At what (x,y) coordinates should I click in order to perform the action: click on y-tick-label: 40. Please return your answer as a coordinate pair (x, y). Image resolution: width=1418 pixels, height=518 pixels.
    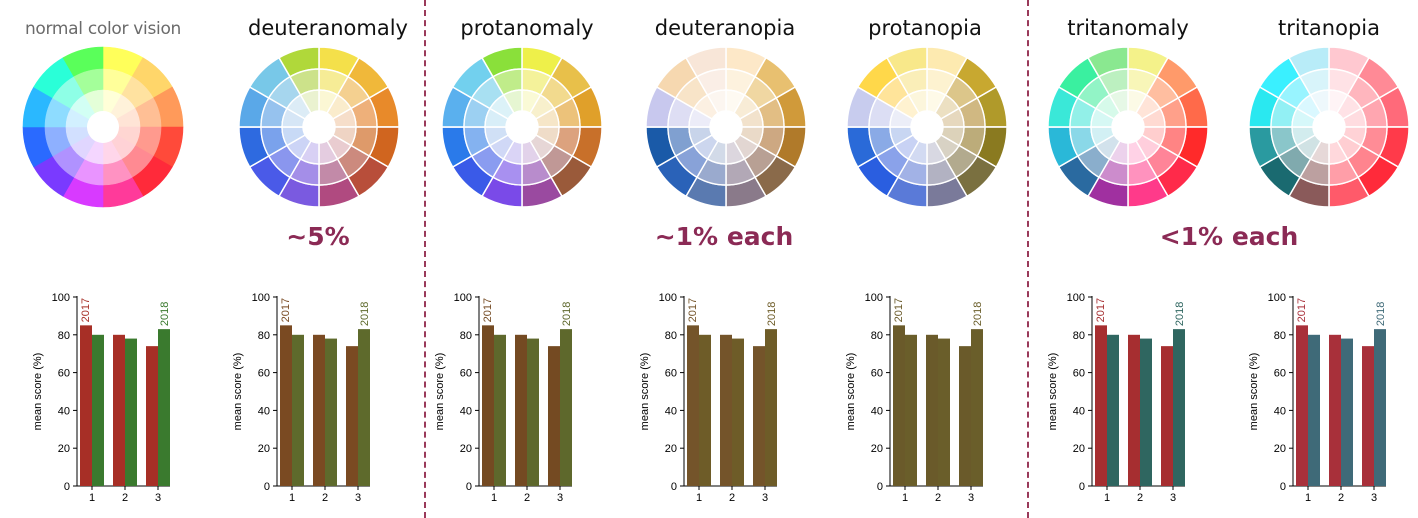
    Looking at the image, I should click on (1280, 411).